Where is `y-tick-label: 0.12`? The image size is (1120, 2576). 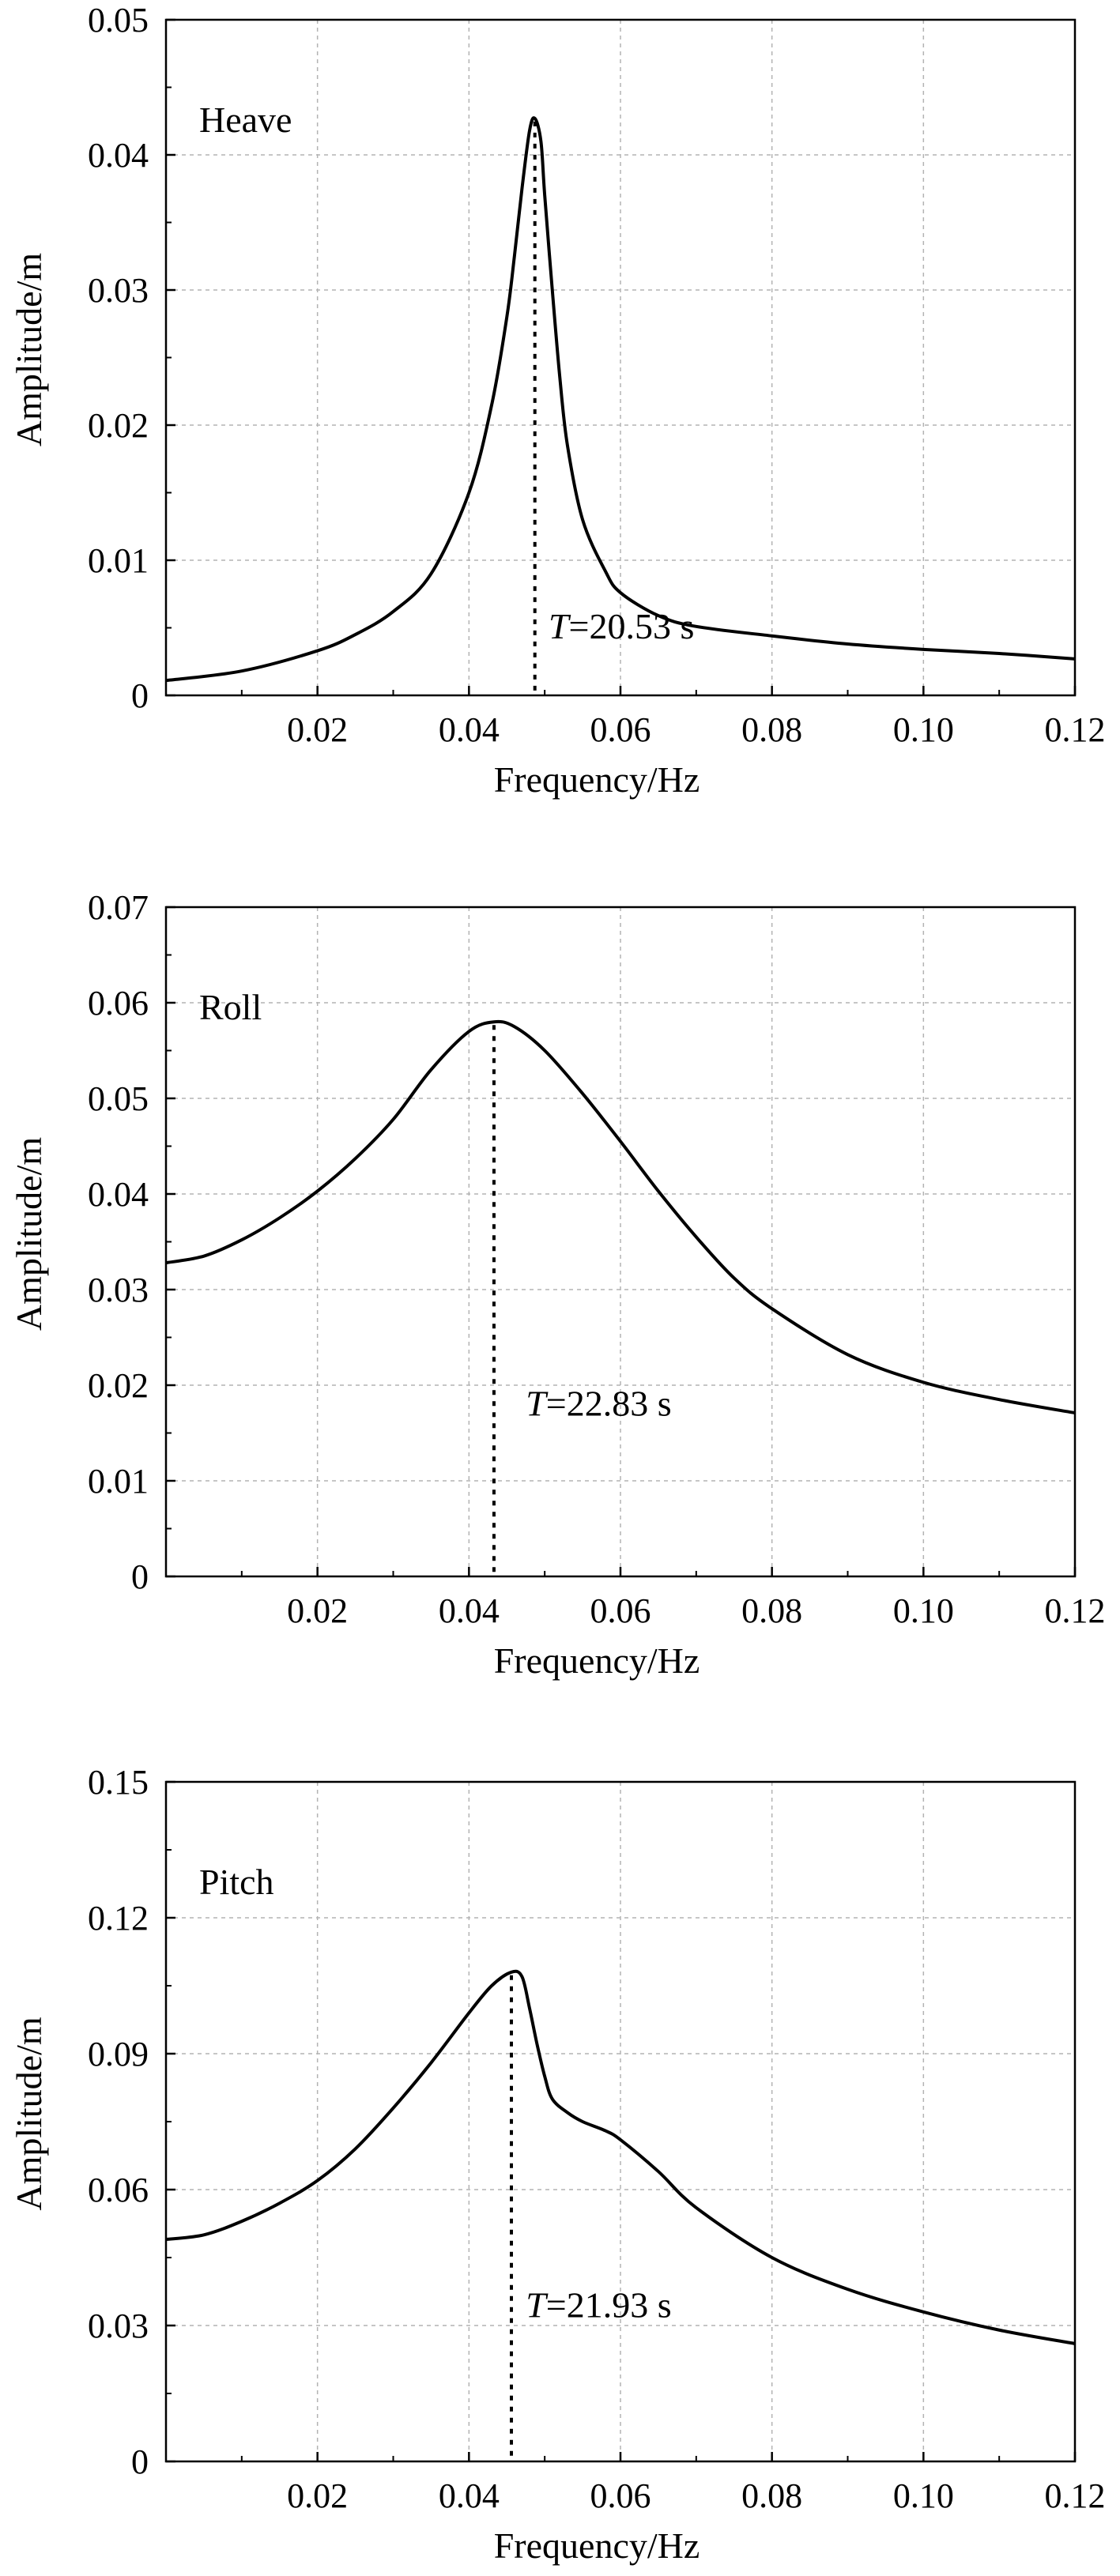
y-tick-label: 0.12 is located at coordinates (119, 1918).